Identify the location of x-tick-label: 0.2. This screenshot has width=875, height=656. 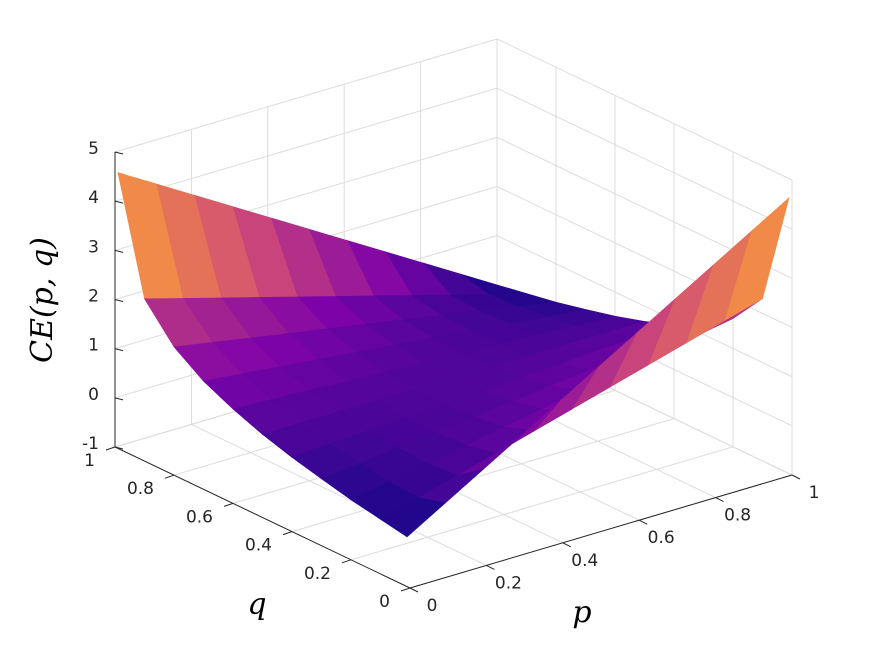
(508, 583).